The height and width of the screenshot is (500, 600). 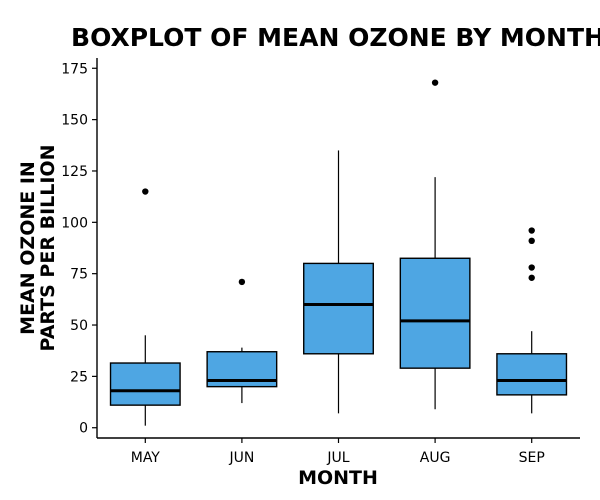 What do you see at coordinates (435, 313) in the screenshot?
I see `box-aug` at bounding box center [435, 313].